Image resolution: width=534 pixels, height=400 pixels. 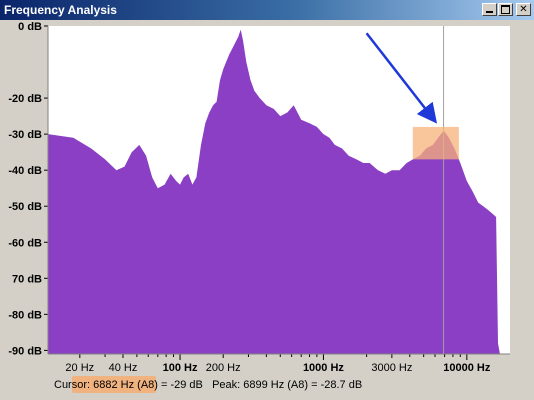 I want to click on y-tick-label: -60 dB, so click(x=25, y=243).